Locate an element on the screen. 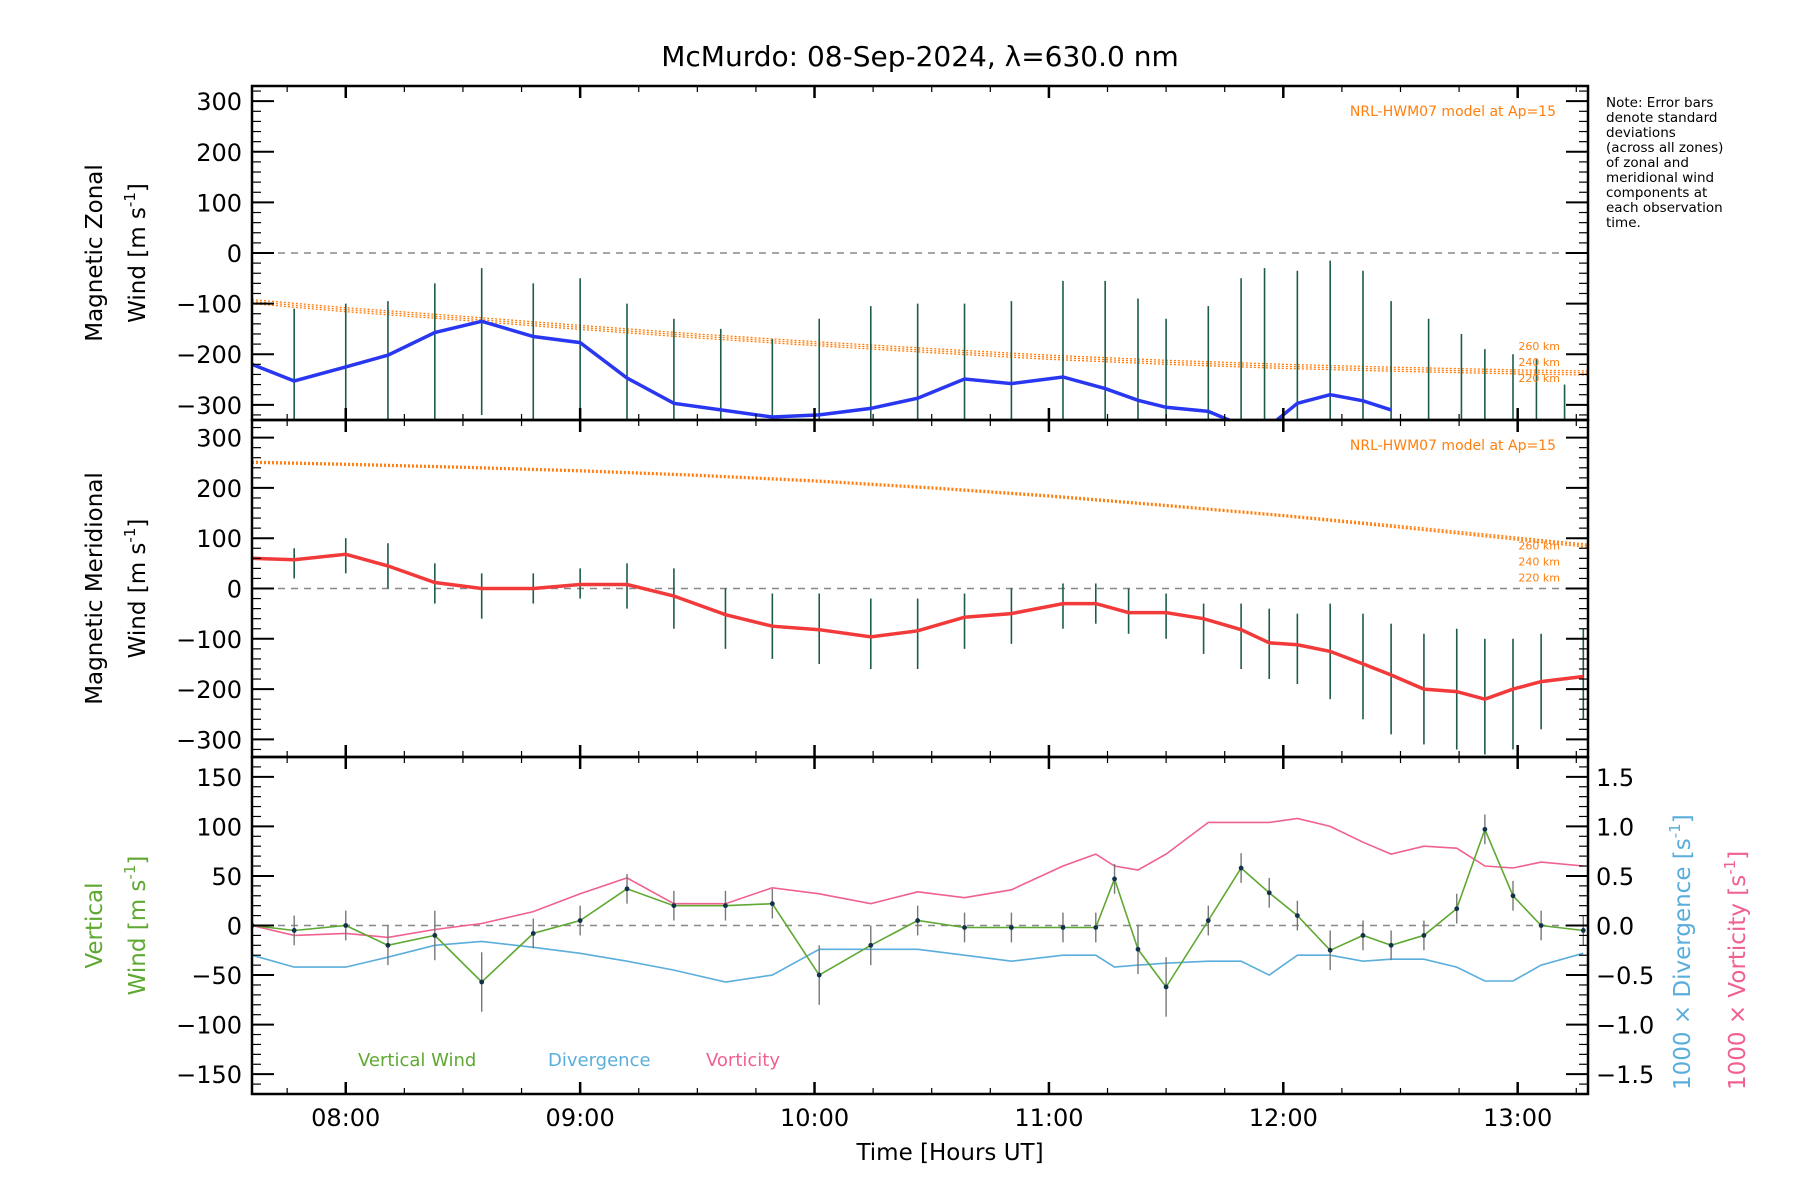 This screenshot has width=1800, height=1200. note-line: (across all zones) is located at coordinates (1664, 148).